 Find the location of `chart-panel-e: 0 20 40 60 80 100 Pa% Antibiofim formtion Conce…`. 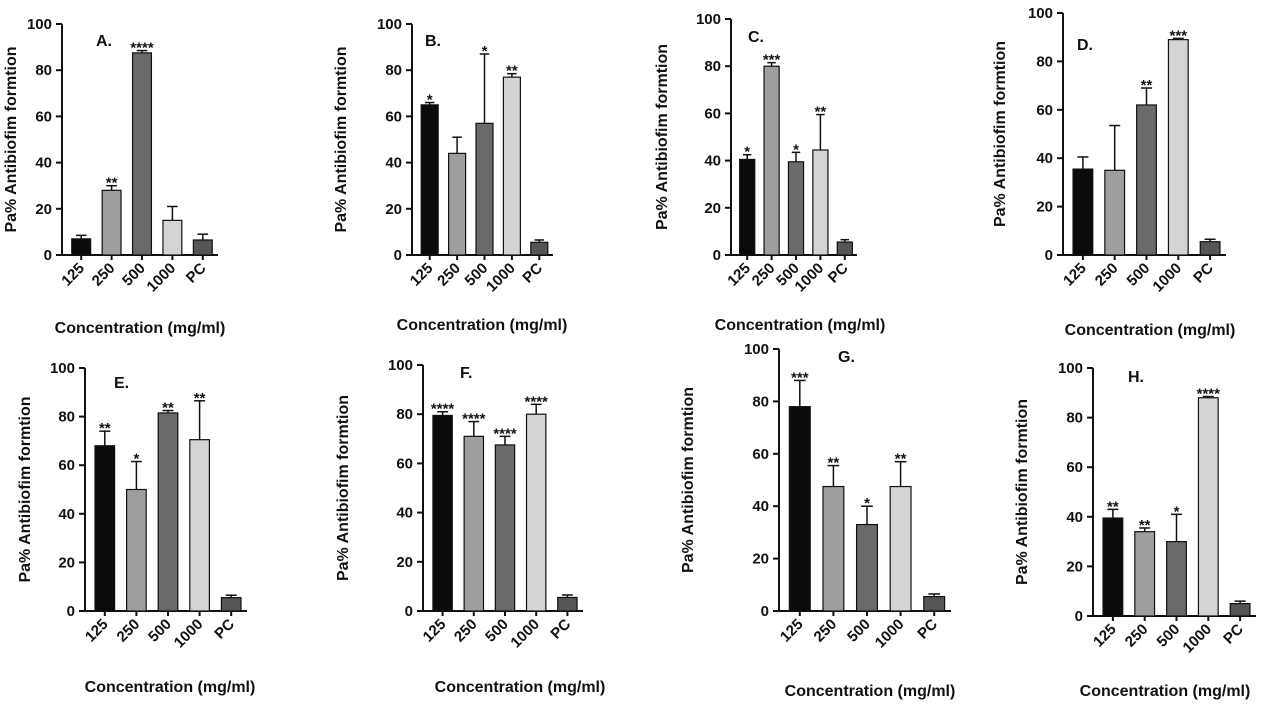

chart-panel-e: 0 20 40 60 80 100 Pa% Antibiofim formtion Conce… is located at coordinates (136, 528).